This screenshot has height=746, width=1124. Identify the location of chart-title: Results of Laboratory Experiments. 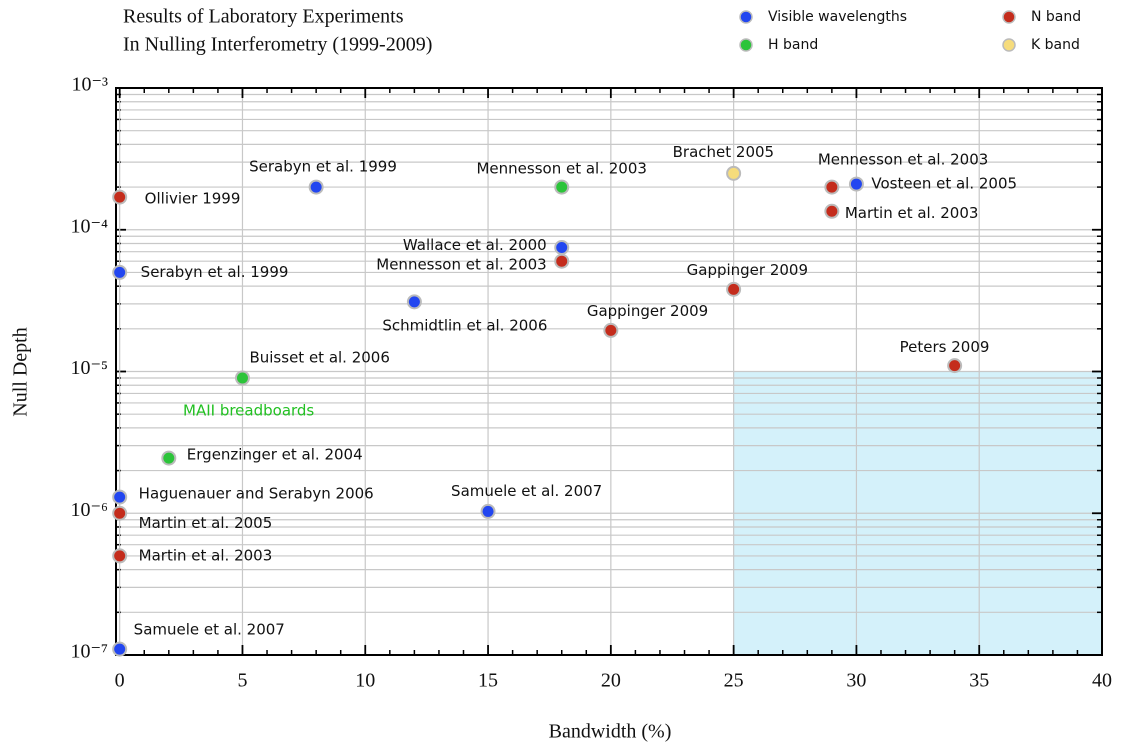
(263, 17).